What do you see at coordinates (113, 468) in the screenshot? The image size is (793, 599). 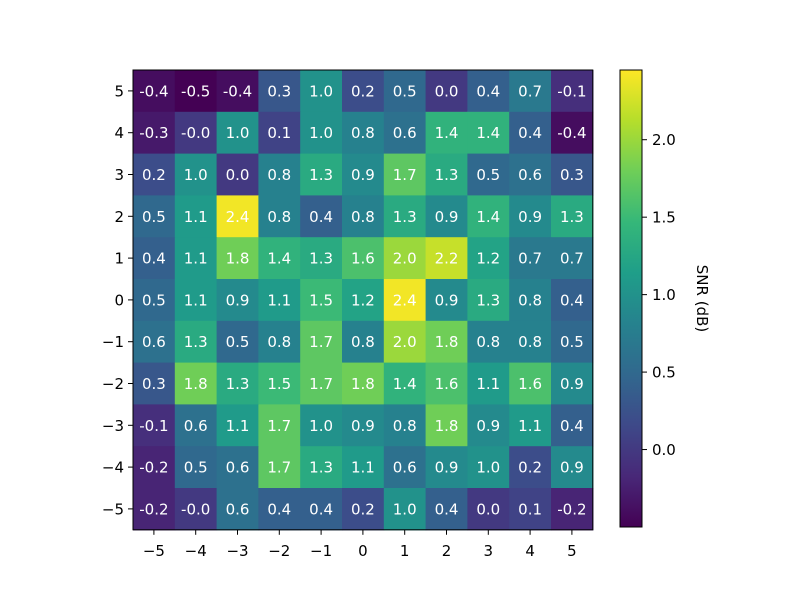 I see `y-tick-label: −4` at bounding box center [113, 468].